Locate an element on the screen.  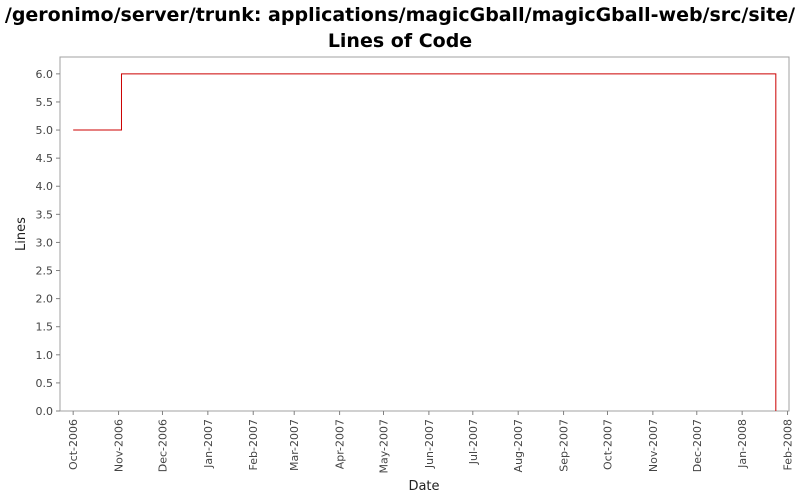
y-tick-label: 2.0 is located at coordinates (45, 299).